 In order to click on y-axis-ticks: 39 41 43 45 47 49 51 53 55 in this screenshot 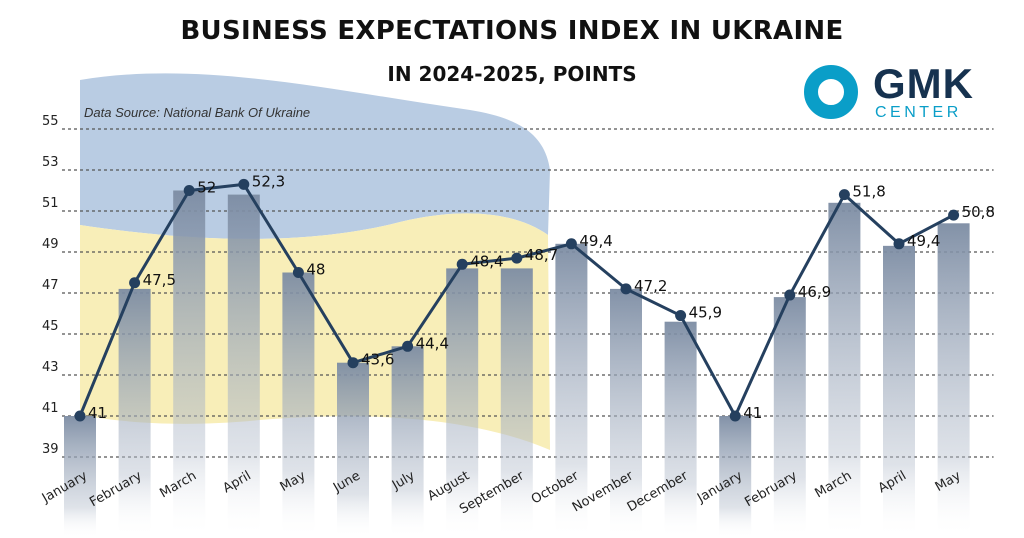, I will do `click(50, 285)`.